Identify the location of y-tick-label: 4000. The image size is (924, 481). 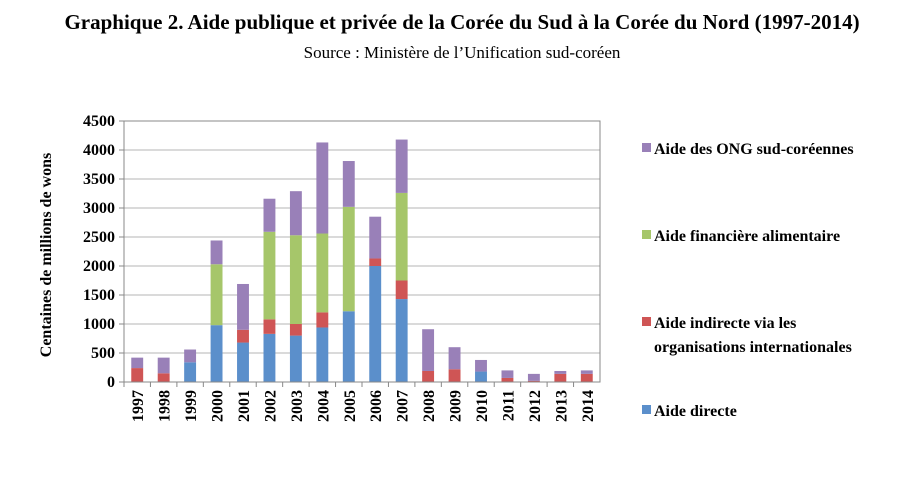
(99, 150).